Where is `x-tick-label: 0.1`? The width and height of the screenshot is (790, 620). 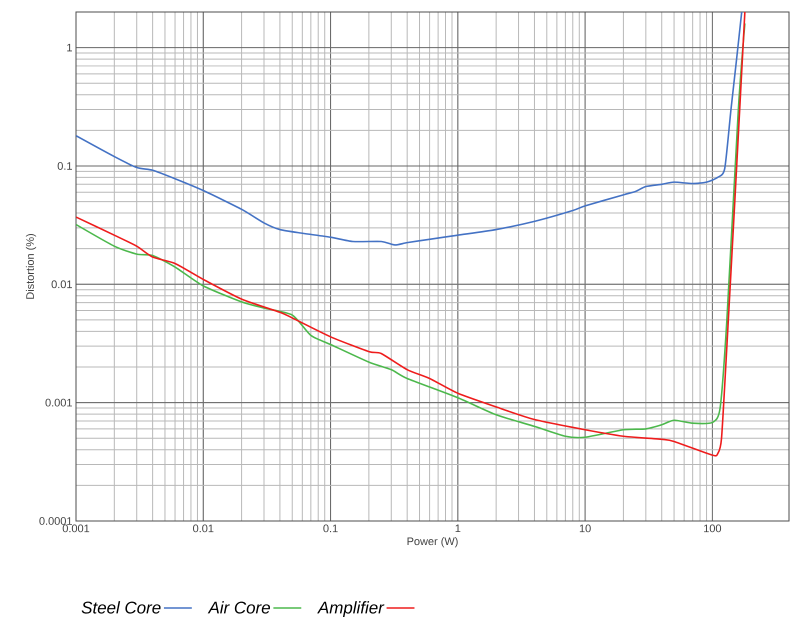
x-tick-label: 0.1 is located at coordinates (330, 528).